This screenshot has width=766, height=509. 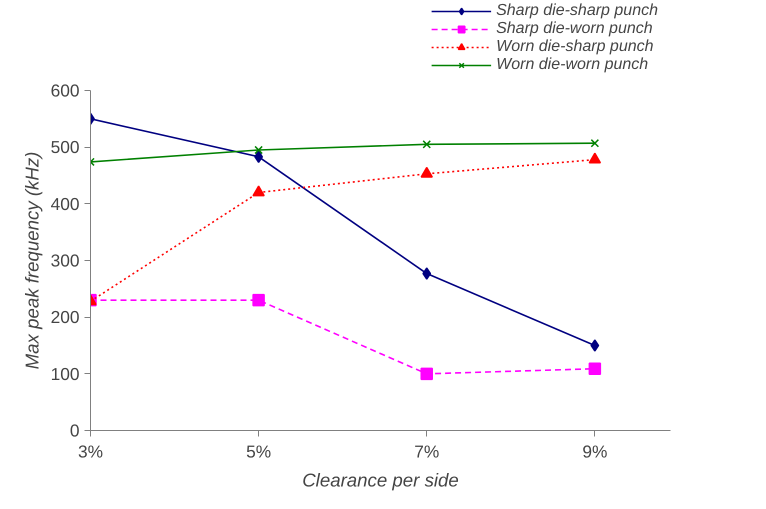 I want to click on y-tick-label: 100, so click(x=65, y=374).